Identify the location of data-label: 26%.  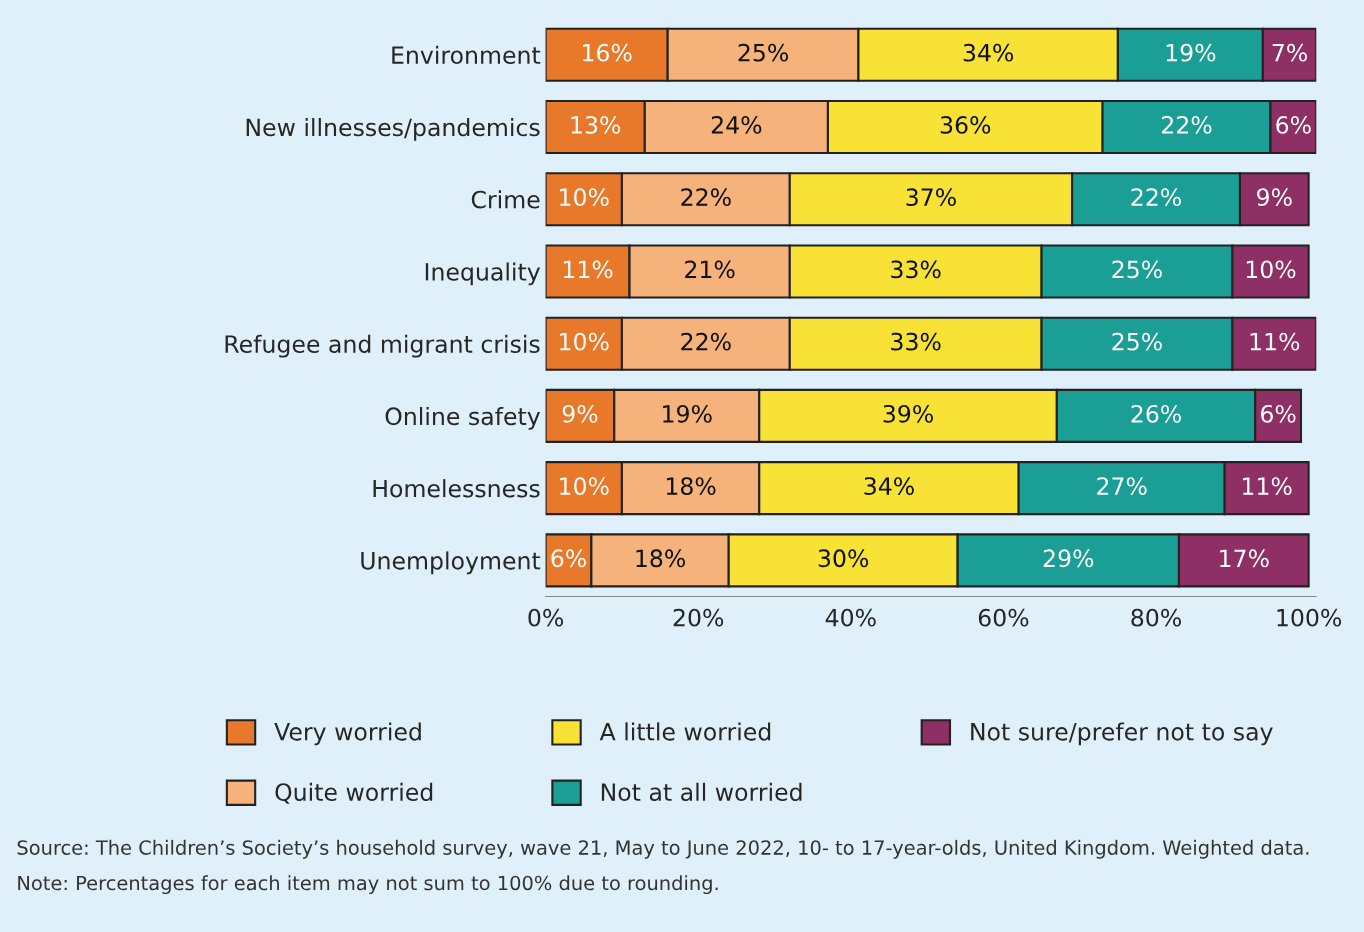
(1156, 413).